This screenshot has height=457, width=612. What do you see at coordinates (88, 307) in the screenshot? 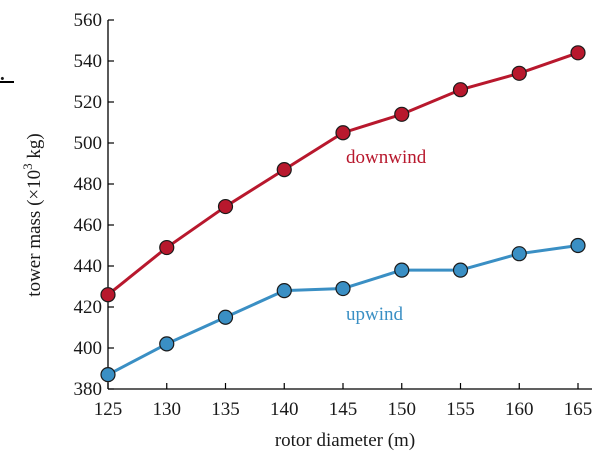
I see `y-tick-label: 420` at bounding box center [88, 307].